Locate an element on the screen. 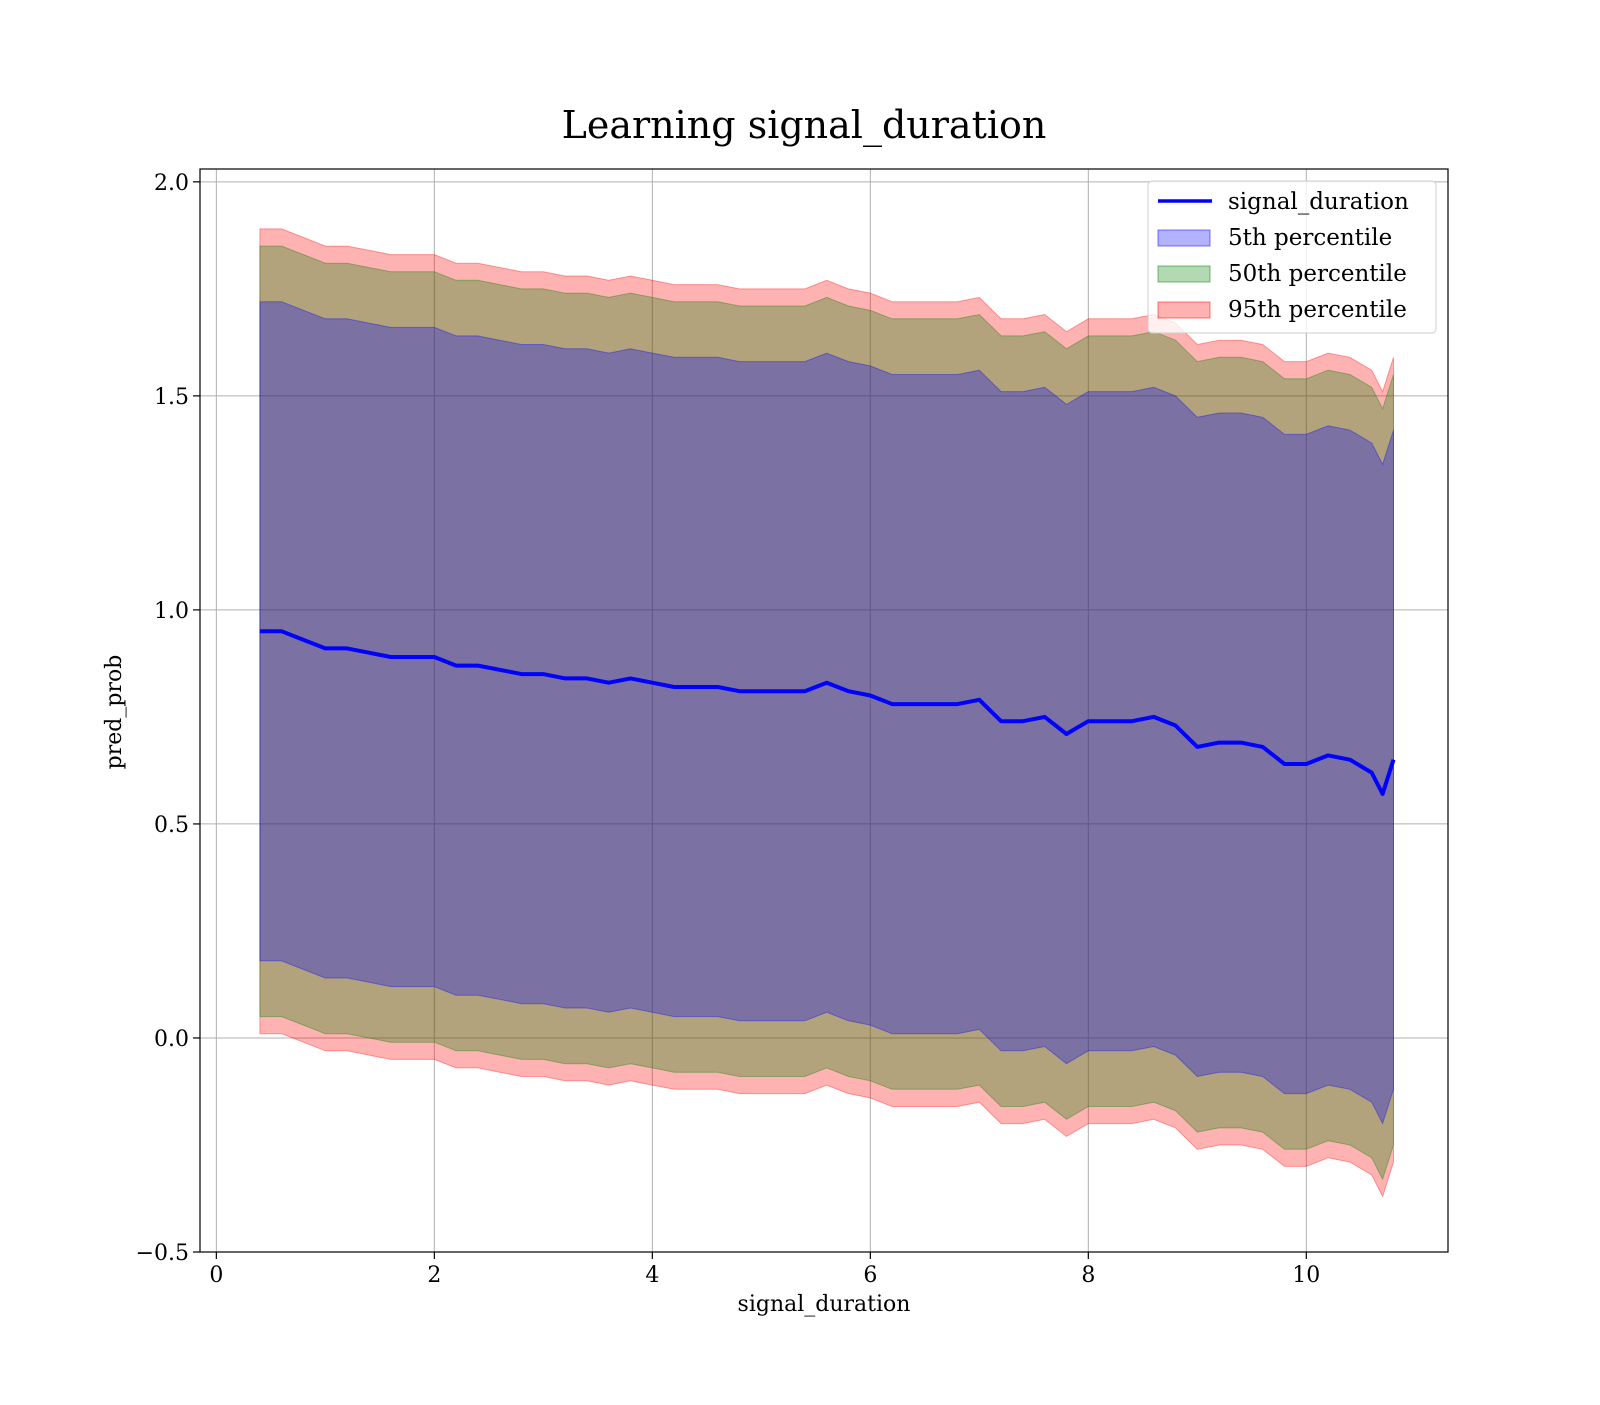  mean-line-layer is located at coordinates (827, 712).